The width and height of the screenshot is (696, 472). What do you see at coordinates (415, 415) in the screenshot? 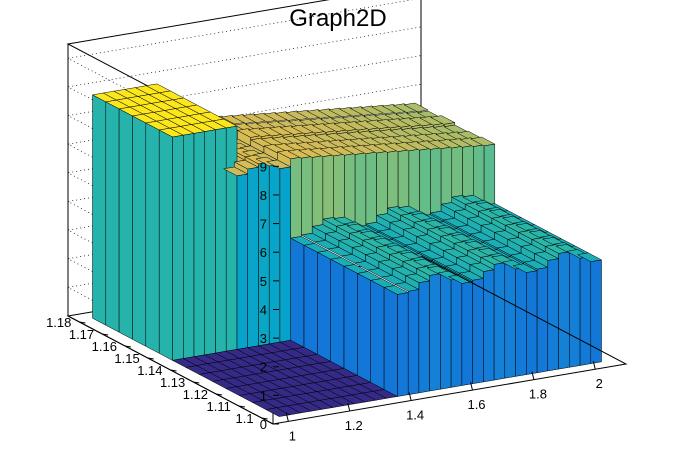
I see `x-tick-label: 1.4` at bounding box center [415, 415].